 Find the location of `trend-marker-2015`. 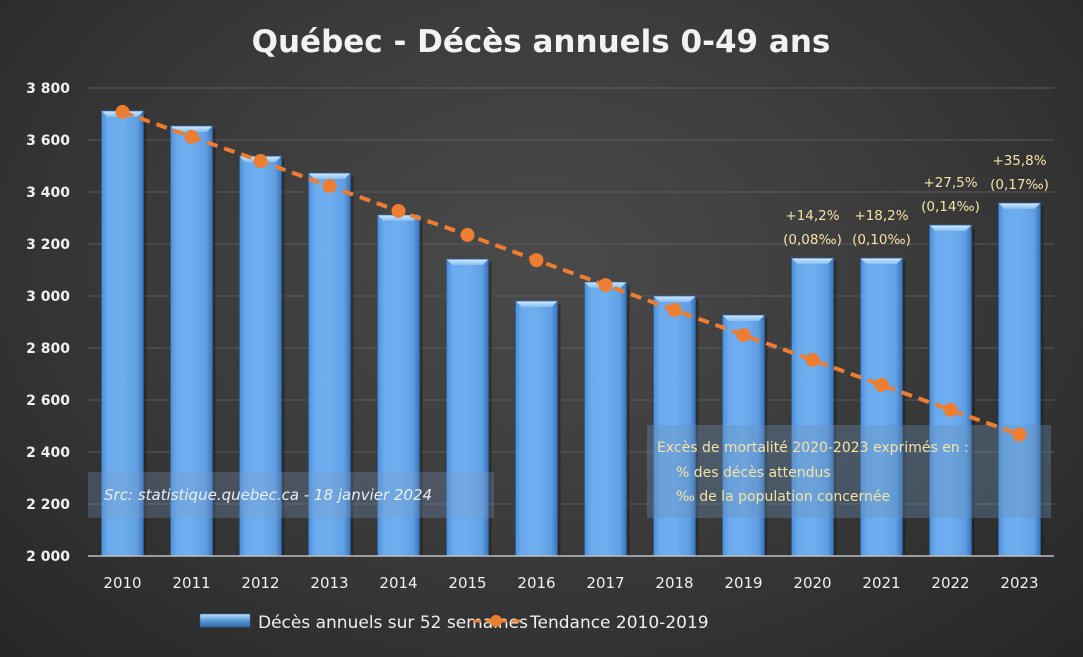

trend-marker-2015 is located at coordinates (467, 234).